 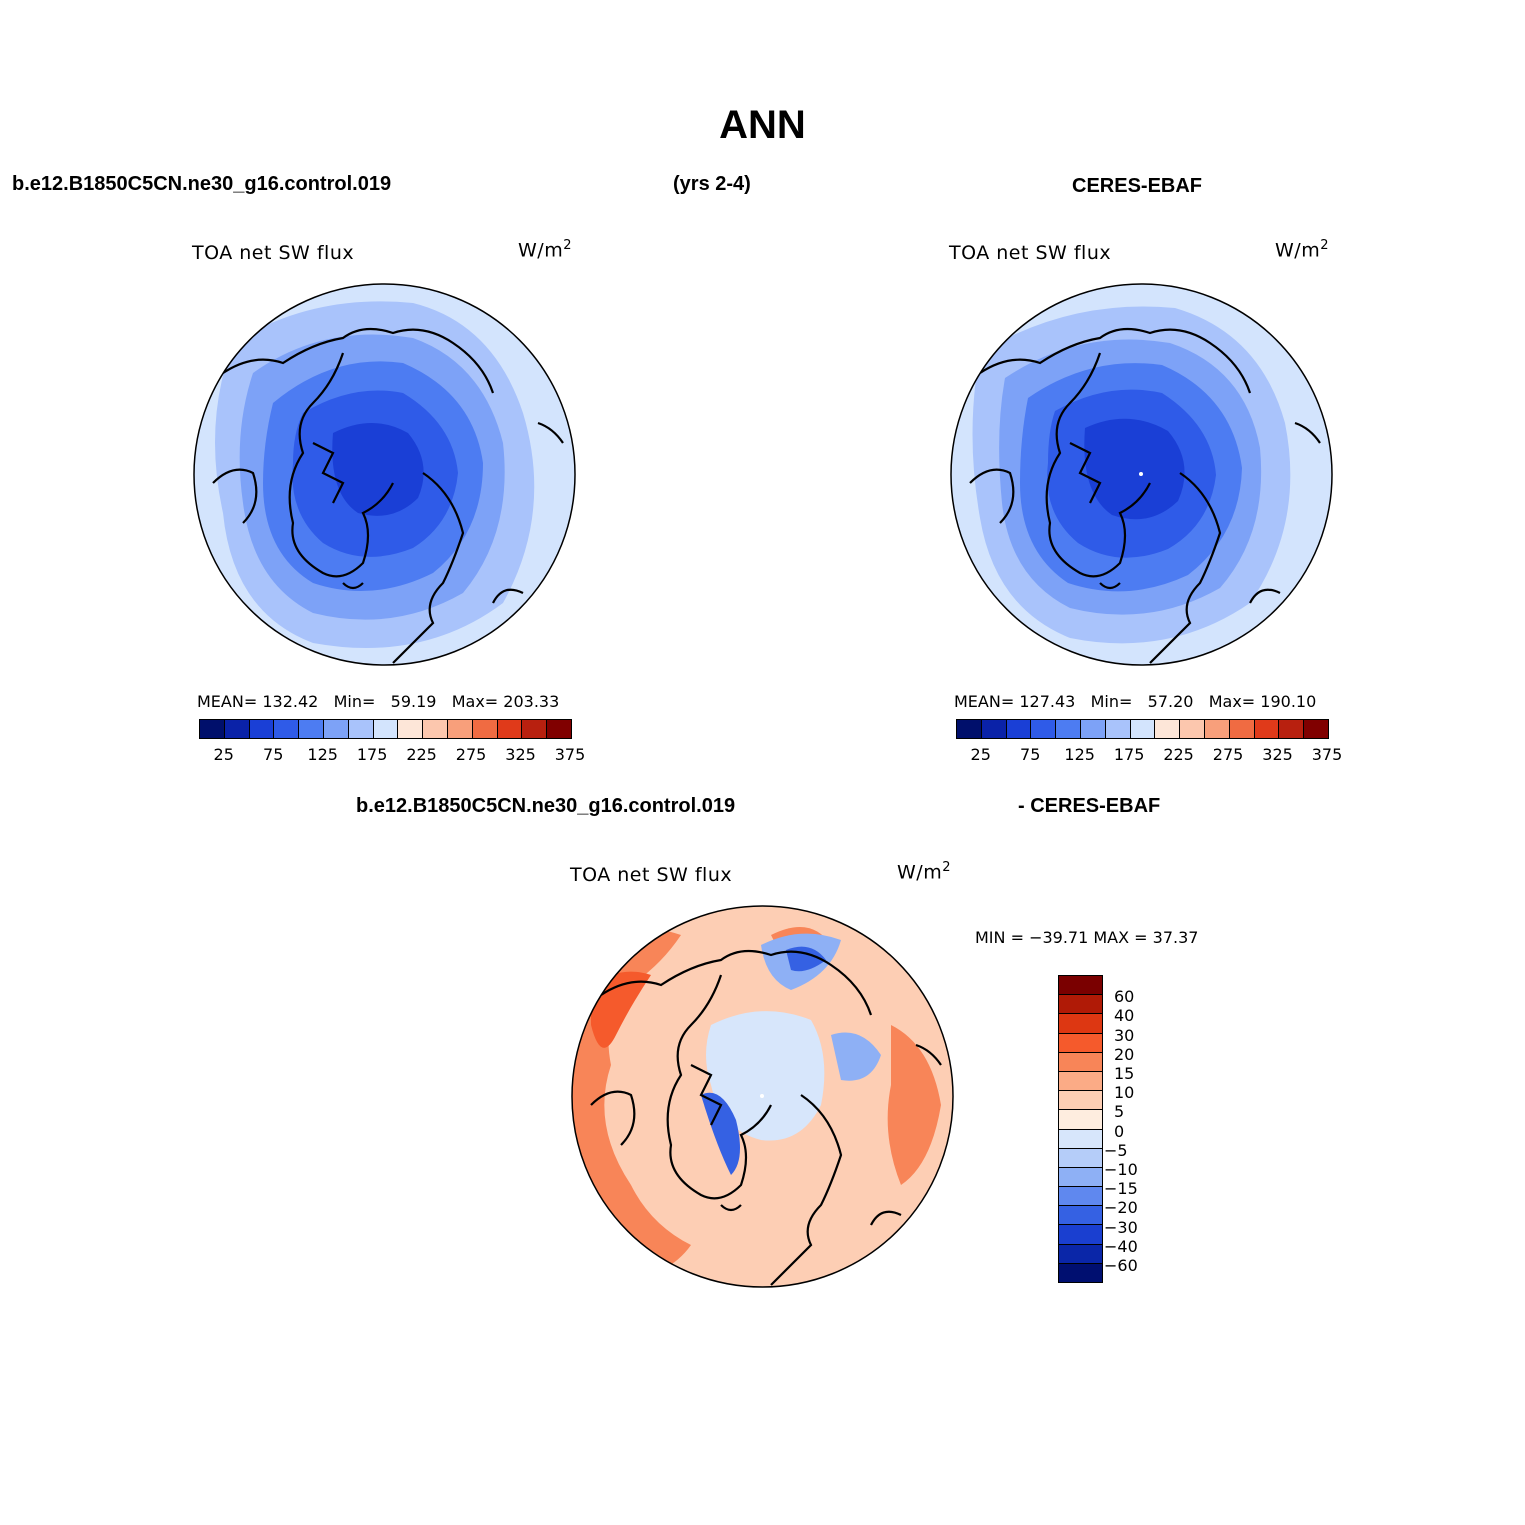 I want to click on colorbar-tick-label: −60, so click(x=1121, y=1265).